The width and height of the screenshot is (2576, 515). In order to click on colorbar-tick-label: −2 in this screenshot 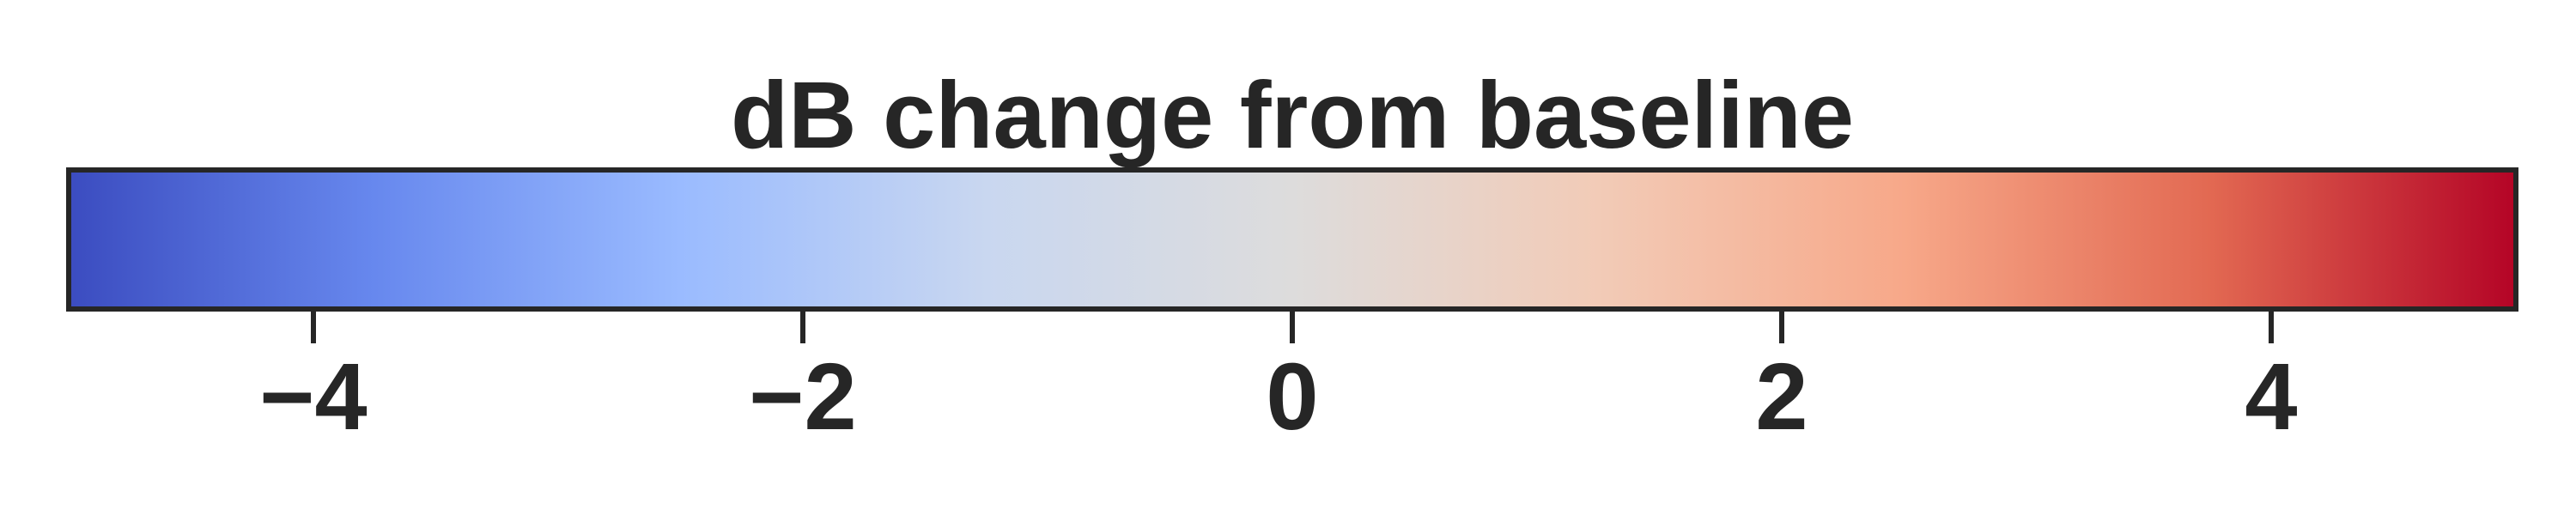, I will do `click(802, 397)`.